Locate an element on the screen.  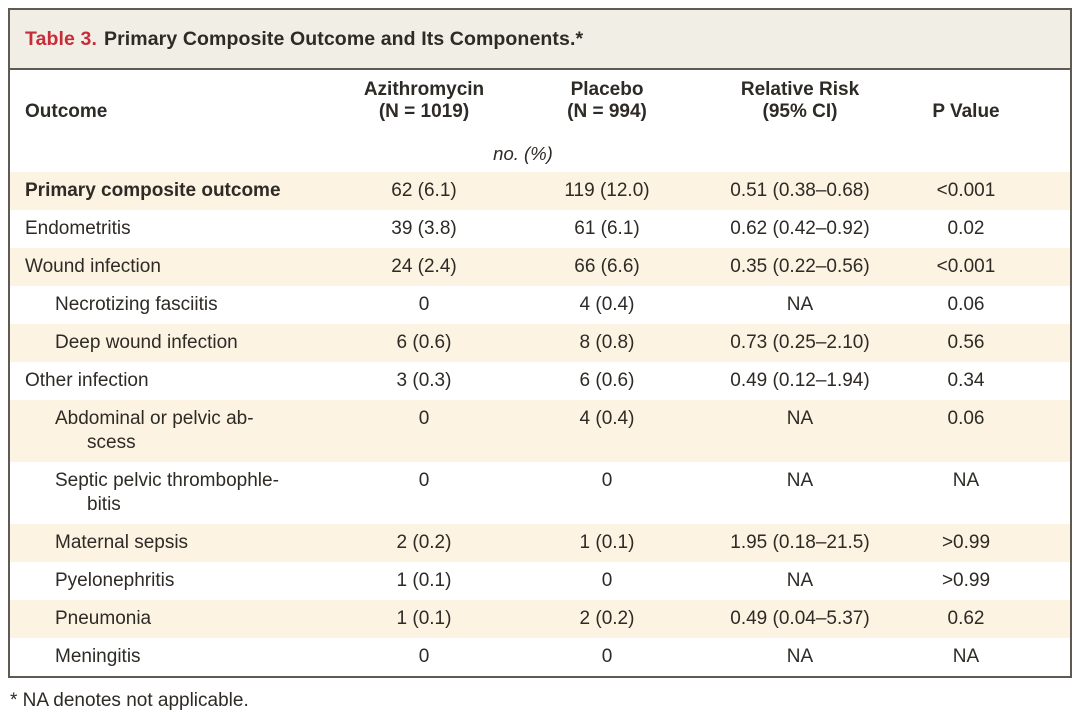
table-number: Table 3. is located at coordinates (61, 38).